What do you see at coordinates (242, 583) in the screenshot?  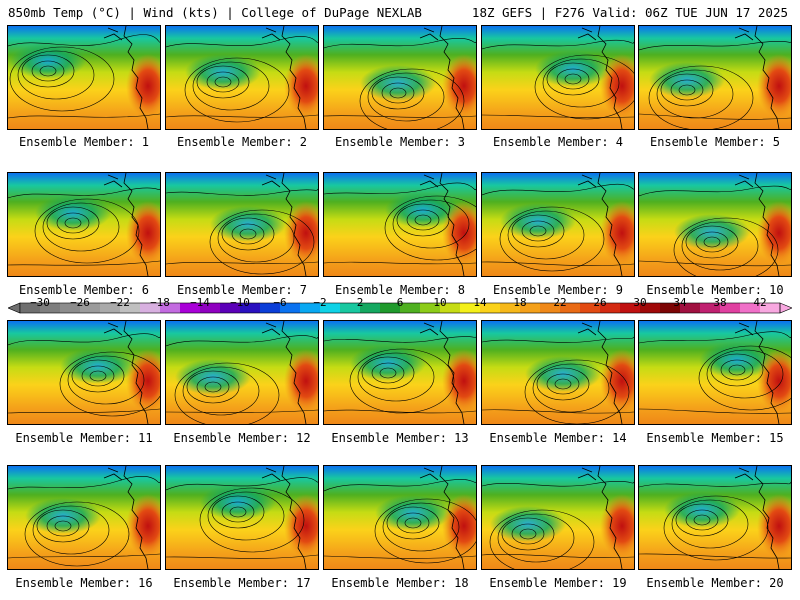 I see `ensemble-member-label: Ensemble Member: 17` at bounding box center [242, 583].